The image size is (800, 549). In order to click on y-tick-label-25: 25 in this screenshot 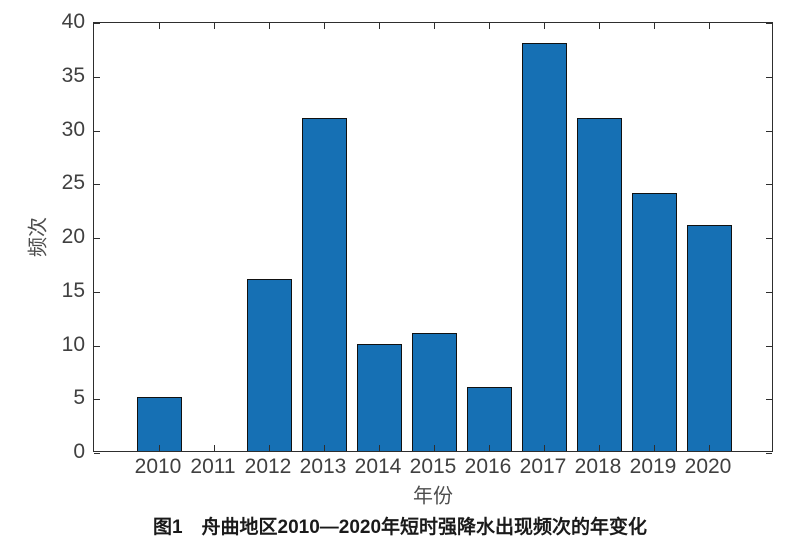, I will do `click(73, 183)`.